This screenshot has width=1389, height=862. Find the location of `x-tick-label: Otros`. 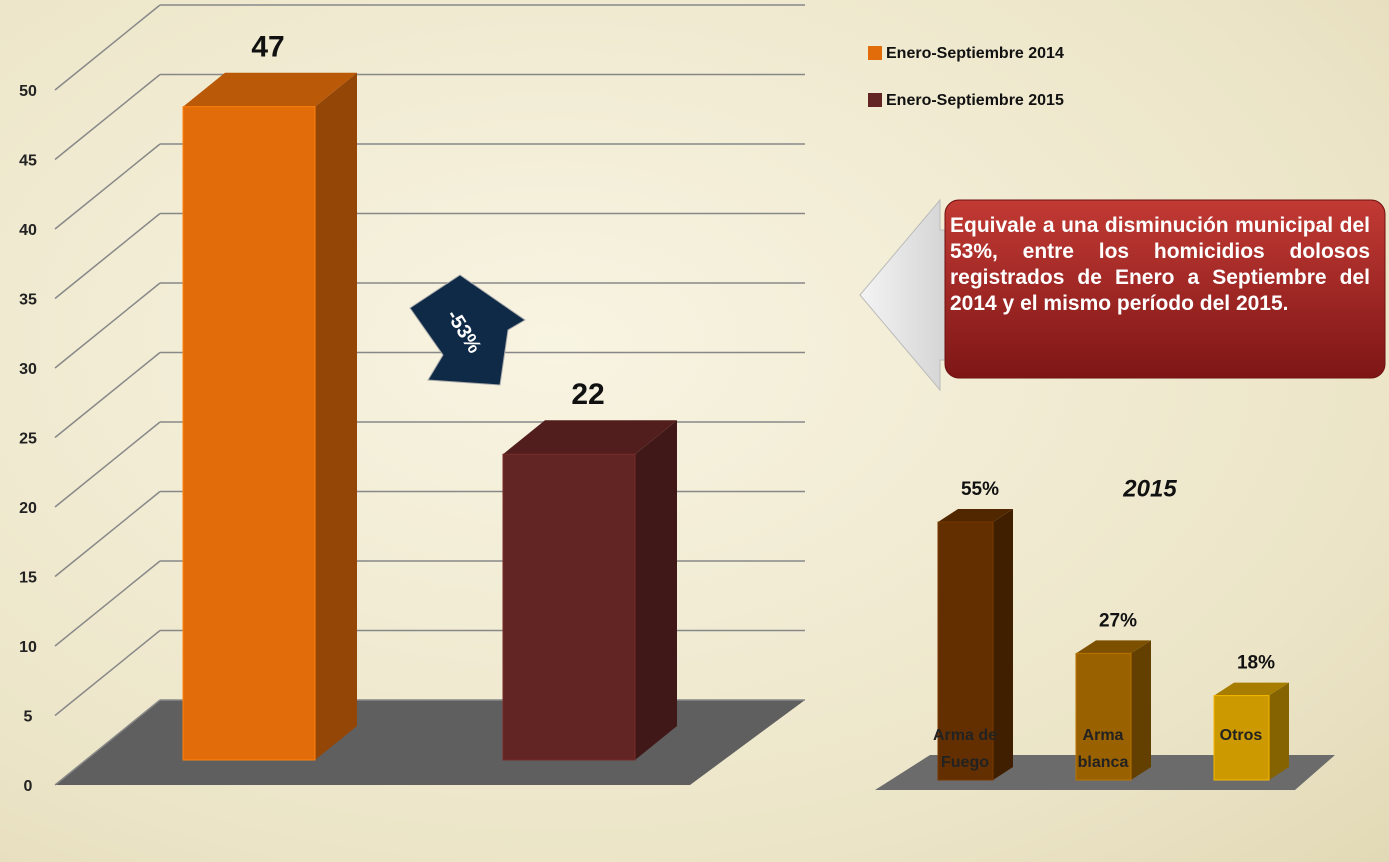

x-tick-label: Otros is located at coordinates (1241, 735).